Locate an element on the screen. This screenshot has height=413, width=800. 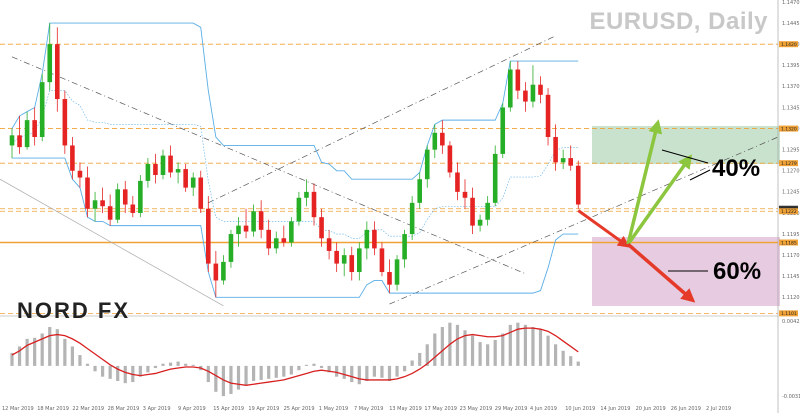
price-tick-label: 1.1170 is located at coordinates (791, 256).